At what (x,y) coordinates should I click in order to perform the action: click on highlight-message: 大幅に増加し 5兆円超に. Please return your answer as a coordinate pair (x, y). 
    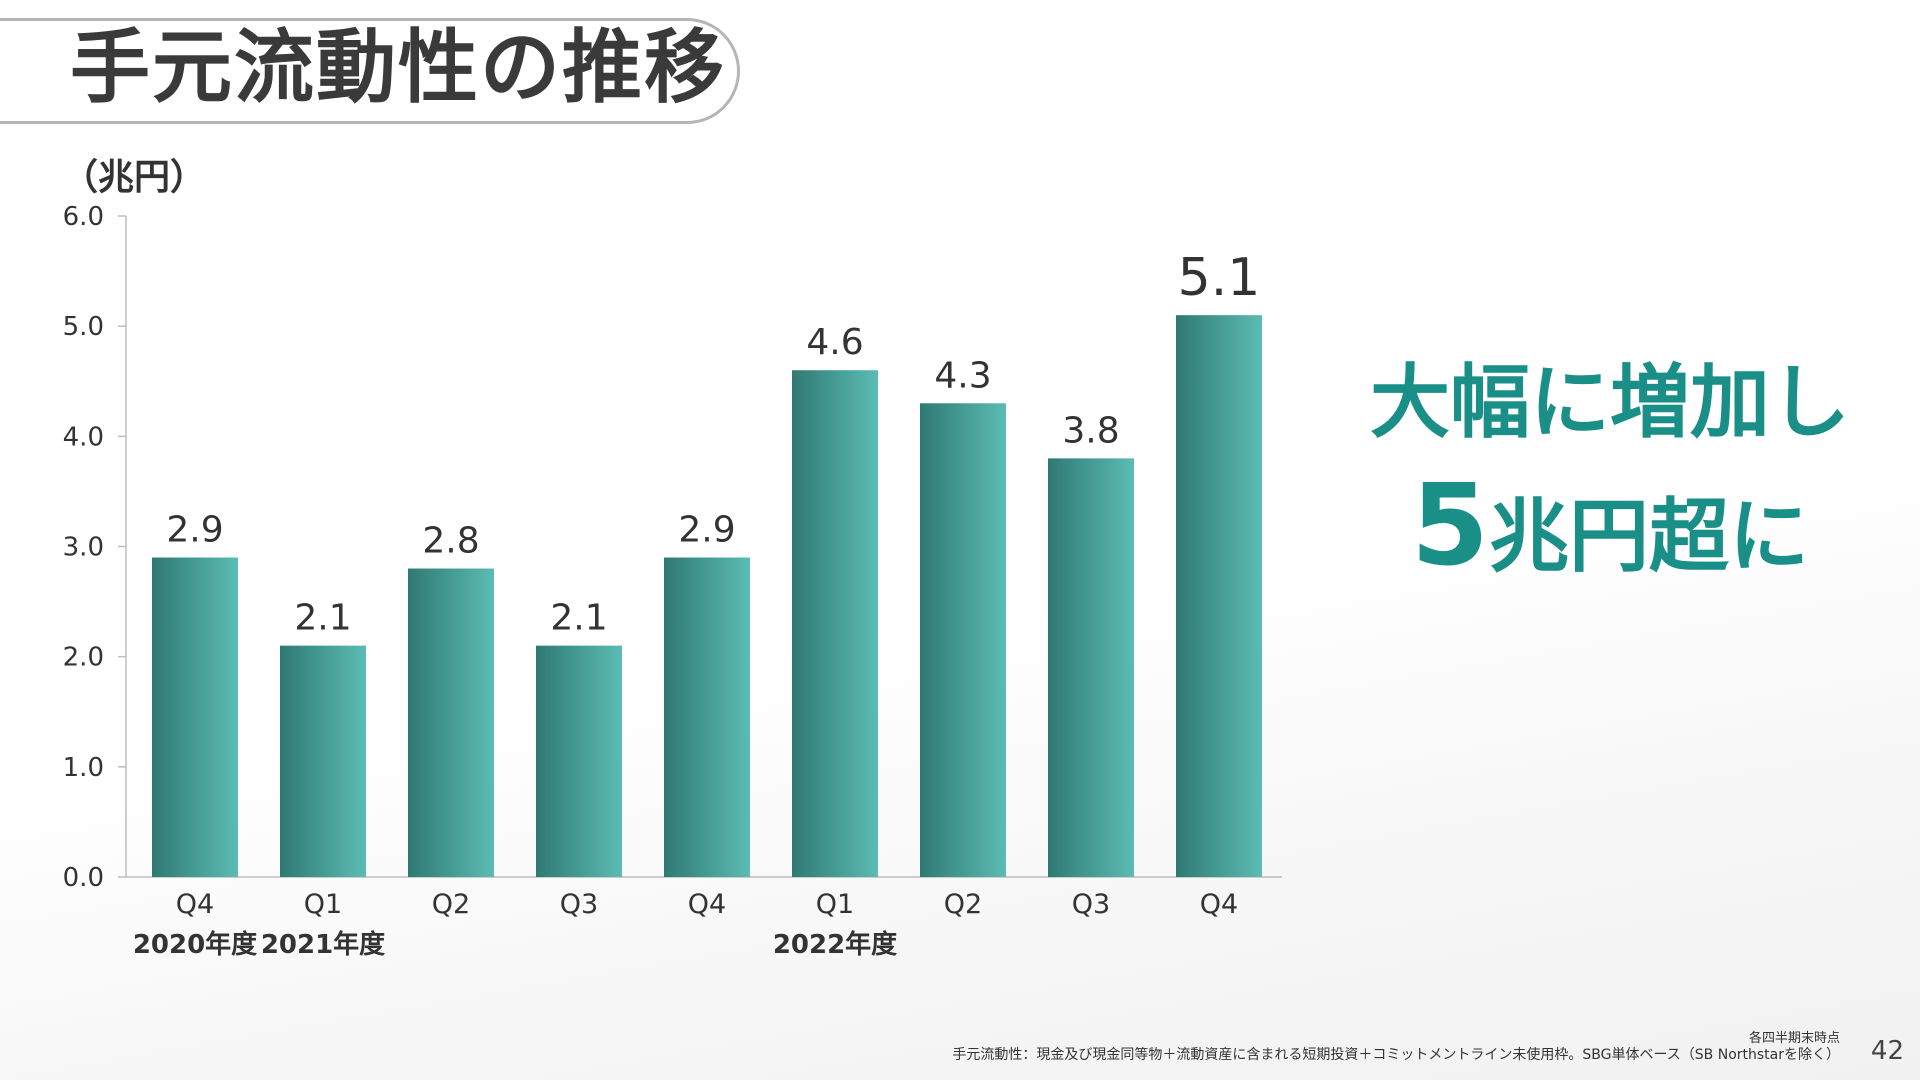
    Looking at the image, I should click on (1610, 474).